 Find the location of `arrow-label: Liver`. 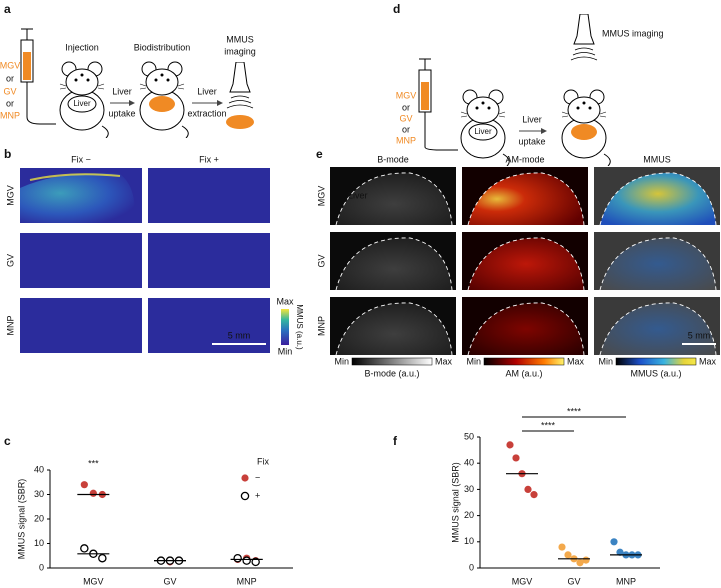

arrow-label: Liver is located at coordinates (122, 91).